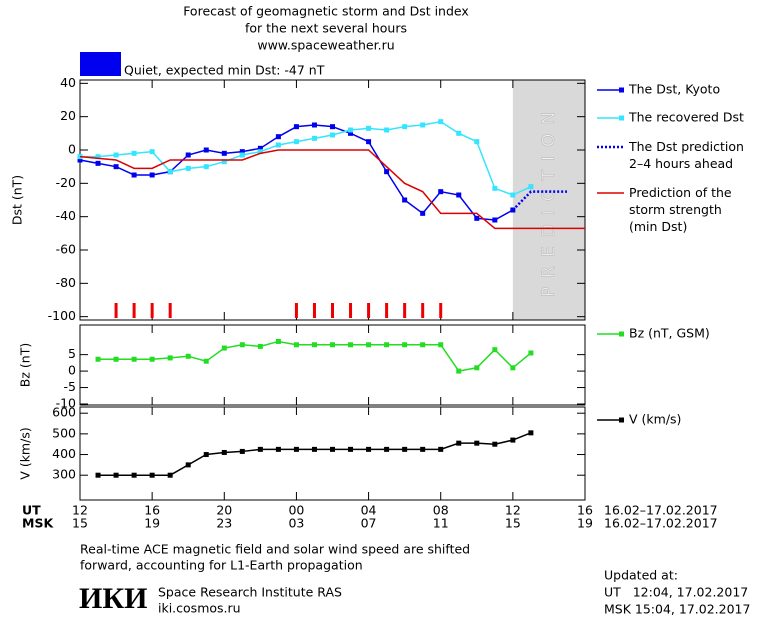 This screenshot has width=760, height=620. Describe the element at coordinates (66, 182) in the screenshot. I see `y-tick-label: -20` at that location.